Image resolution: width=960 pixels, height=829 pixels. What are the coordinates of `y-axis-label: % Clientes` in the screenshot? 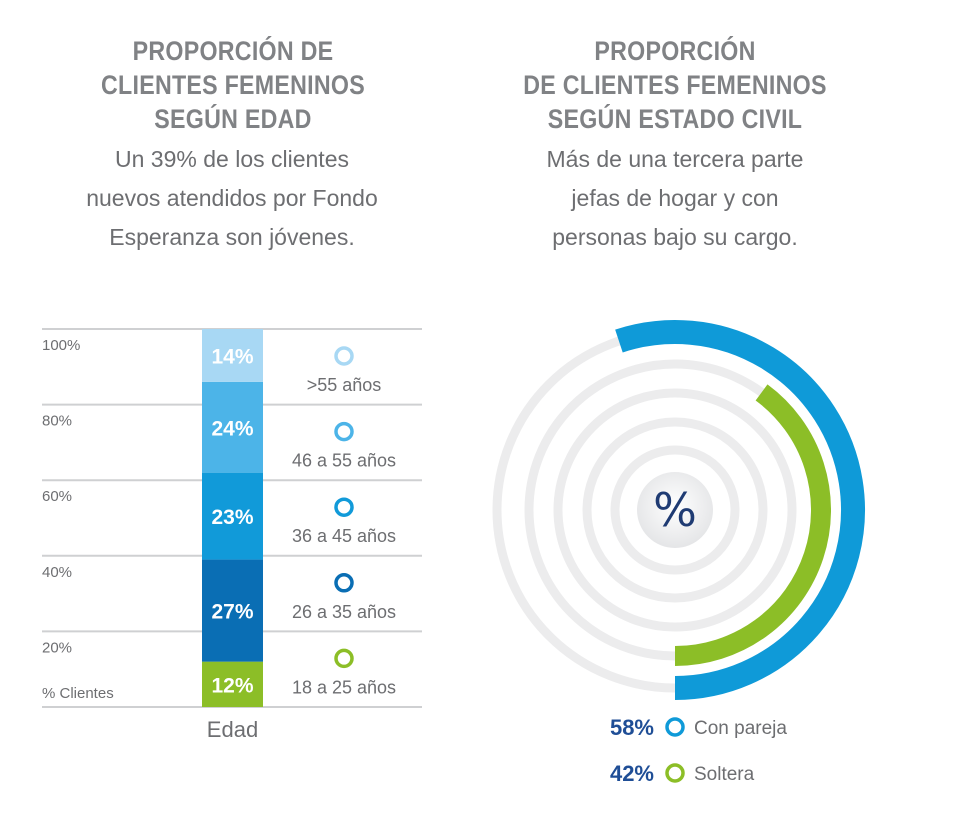 It's located at (78, 693).